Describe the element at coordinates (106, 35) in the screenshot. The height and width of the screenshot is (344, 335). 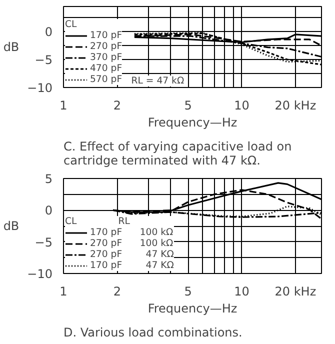
I see `legend-label: 170 pF` at that location.